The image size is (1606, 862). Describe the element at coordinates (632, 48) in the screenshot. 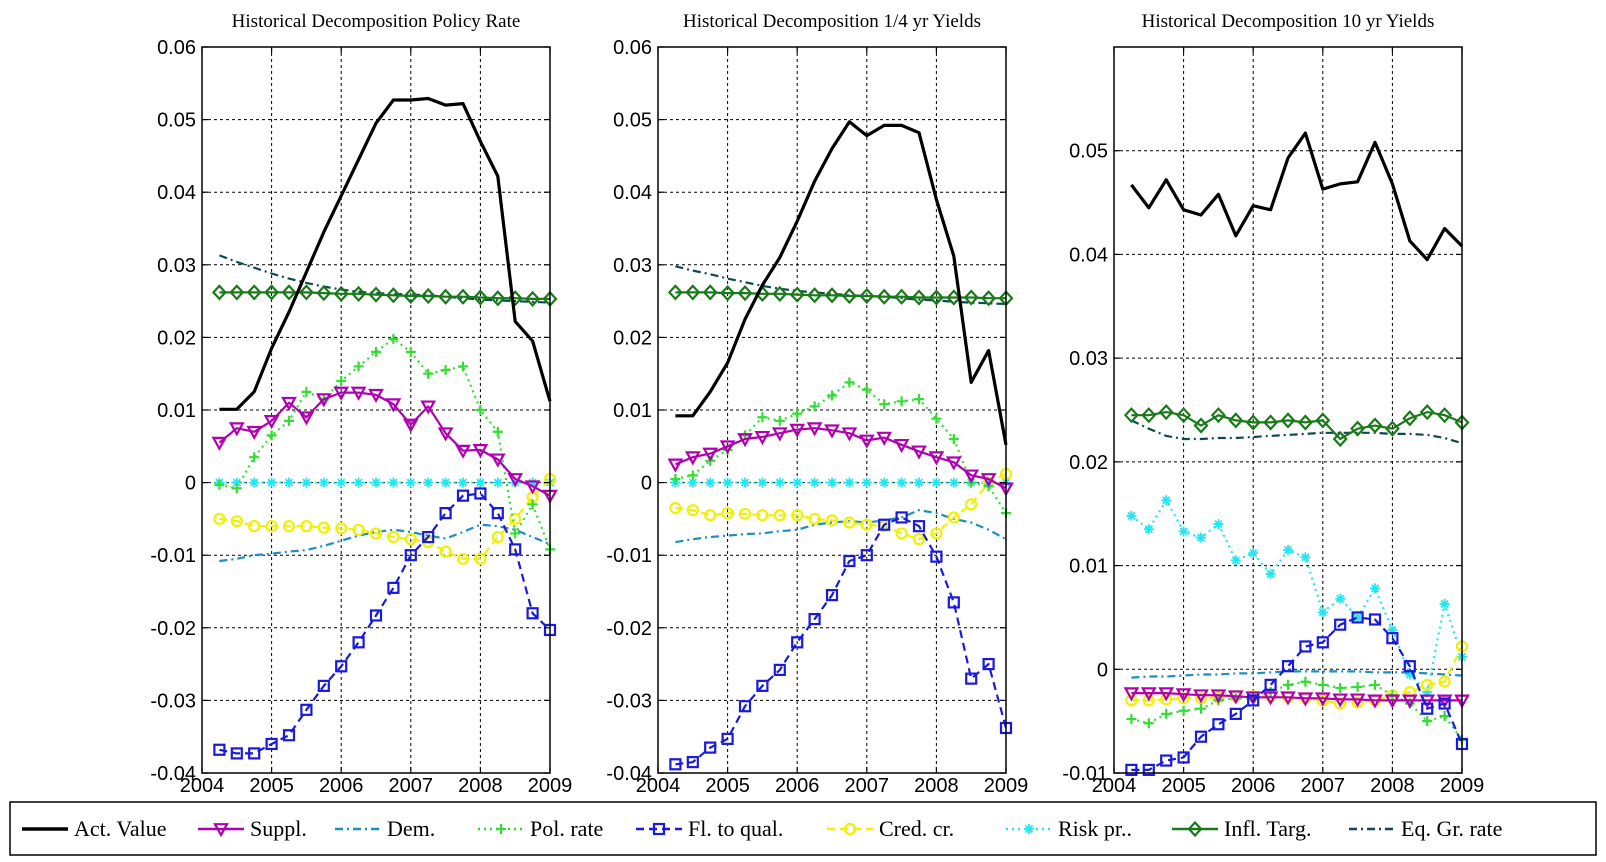

I see `y-tick-label: 0.06` at that location.